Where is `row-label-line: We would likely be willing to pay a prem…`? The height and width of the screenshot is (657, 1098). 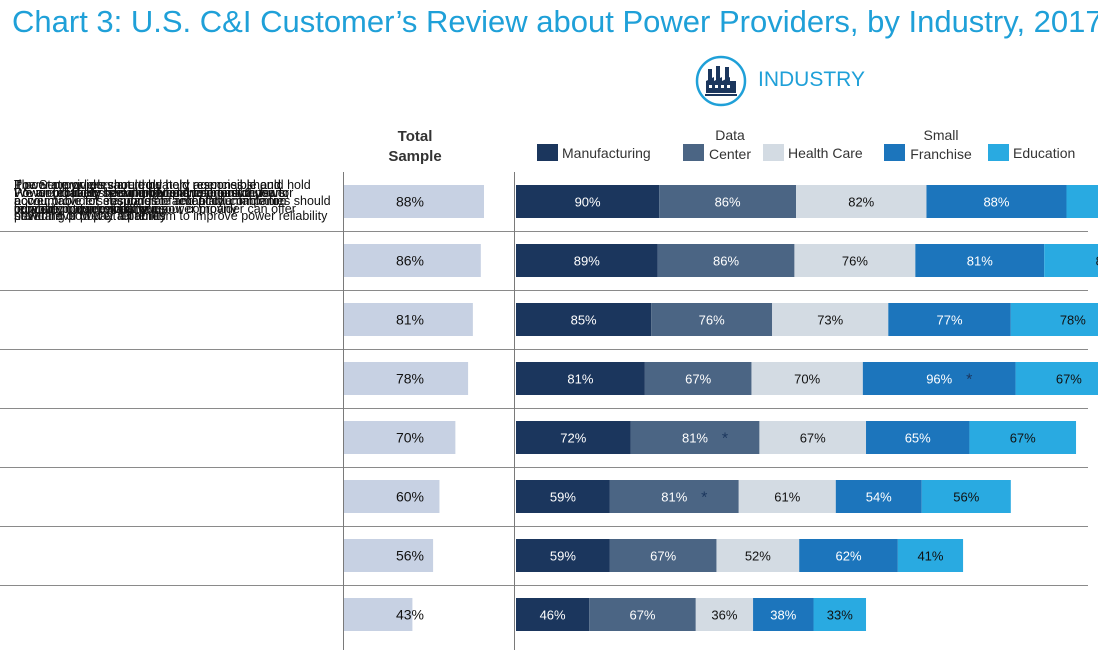
row-label-line: We would likely be willing to pay a prem… is located at coordinates (141, 193).